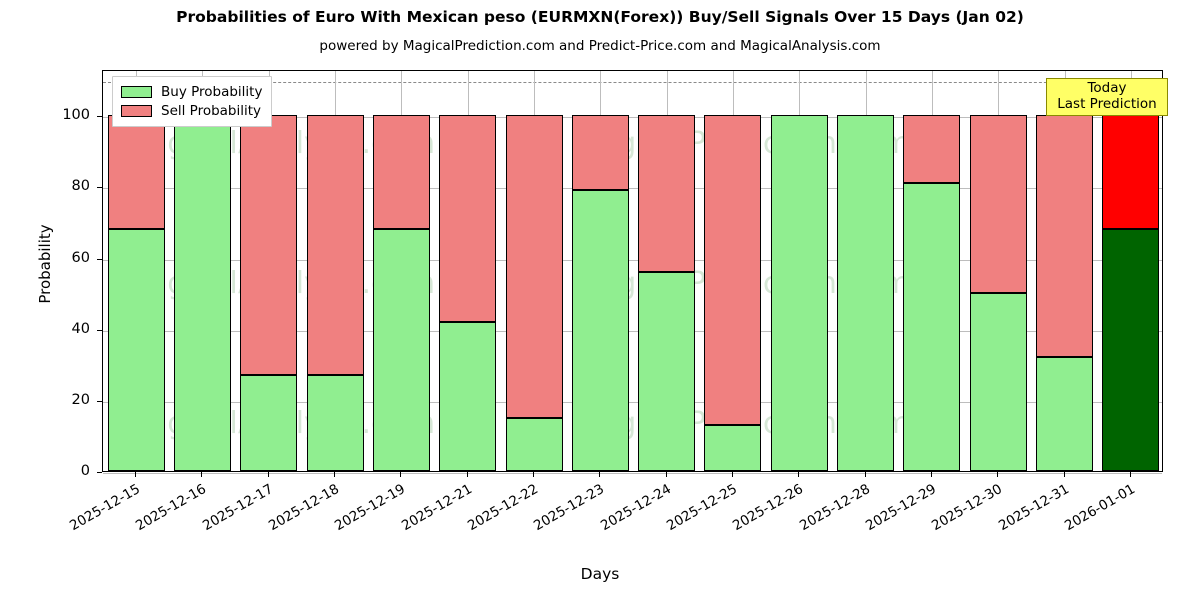  What do you see at coordinates (211, 110) in the screenshot?
I see `legend-label-sell: Sell Probability` at bounding box center [211, 110].